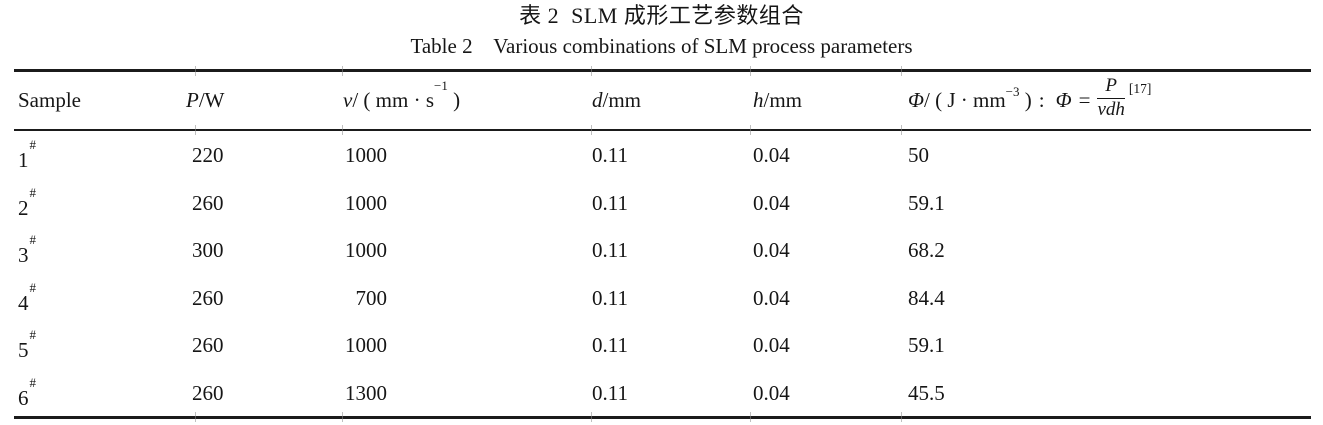 The width and height of the screenshot is (1323, 425). Describe the element at coordinates (662, 70) in the screenshot. I see `table-top-rule` at that location.